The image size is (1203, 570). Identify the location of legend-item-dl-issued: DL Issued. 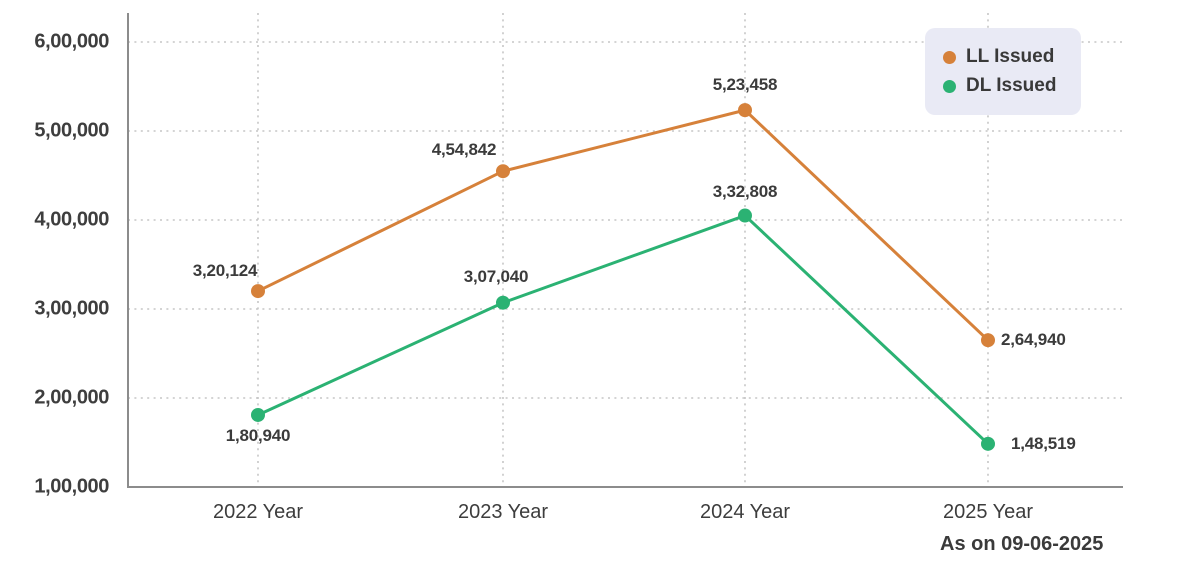
(1012, 86).